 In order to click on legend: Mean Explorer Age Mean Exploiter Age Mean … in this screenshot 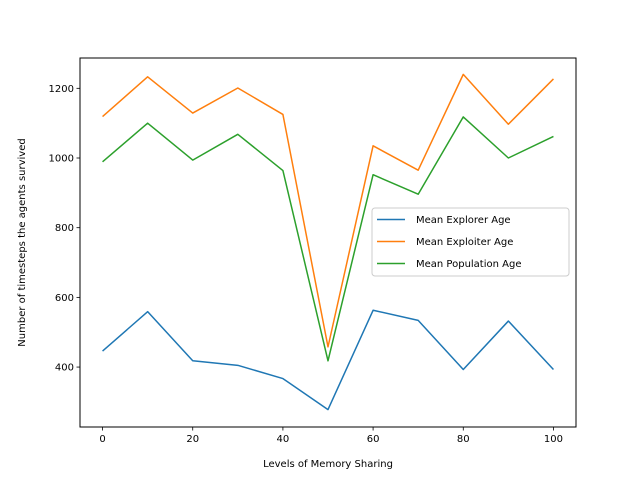, I will do `click(470, 242)`.